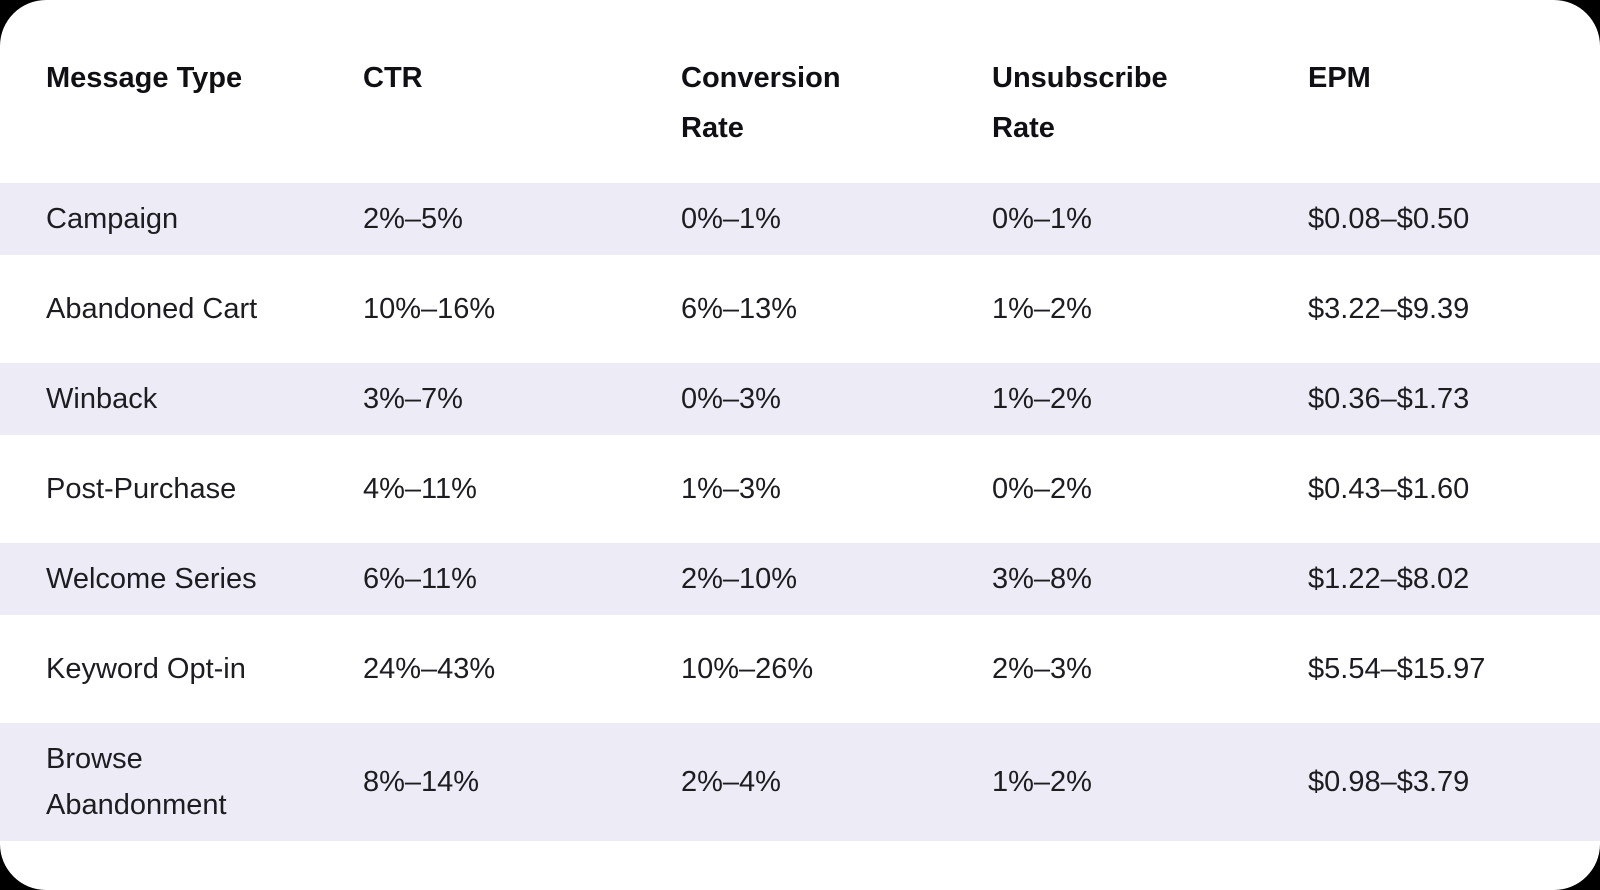 The height and width of the screenshot is (890, 1600). I want to click on cell-unsubscribe-rate: 2%–3%, so click(1042, 669).